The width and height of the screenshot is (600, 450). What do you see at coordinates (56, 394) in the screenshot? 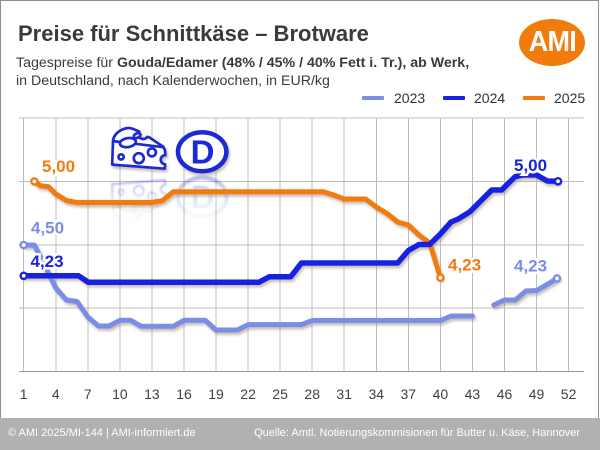
I see `svg-text: 4` at bounding box center [56, 394].